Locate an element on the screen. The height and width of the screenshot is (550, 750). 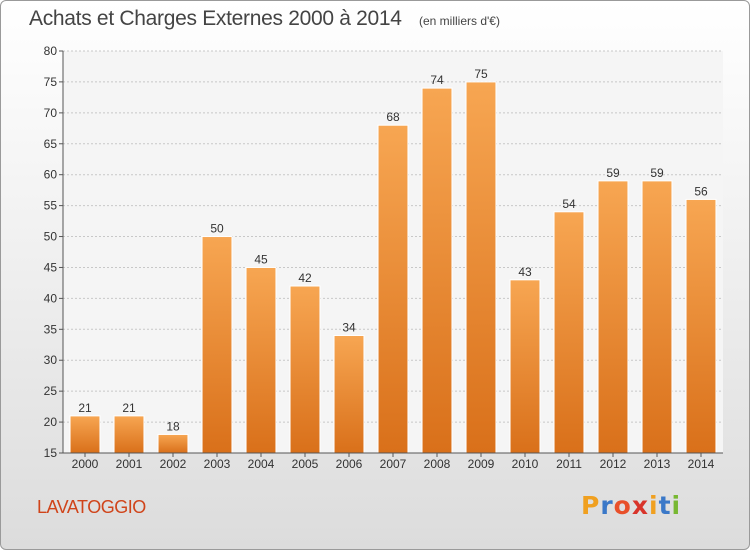
bar-value-label: 68 is located at coordinates (393, 117).